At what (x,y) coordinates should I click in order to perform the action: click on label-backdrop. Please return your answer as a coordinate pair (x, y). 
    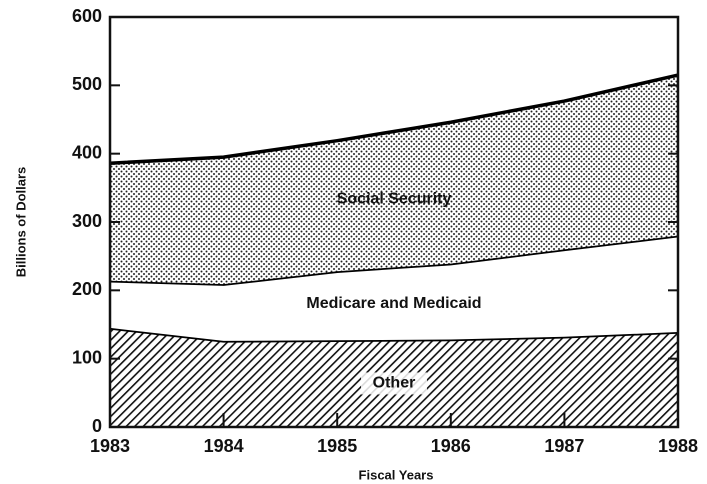
    Looking at the image, I should click on (394, 383).